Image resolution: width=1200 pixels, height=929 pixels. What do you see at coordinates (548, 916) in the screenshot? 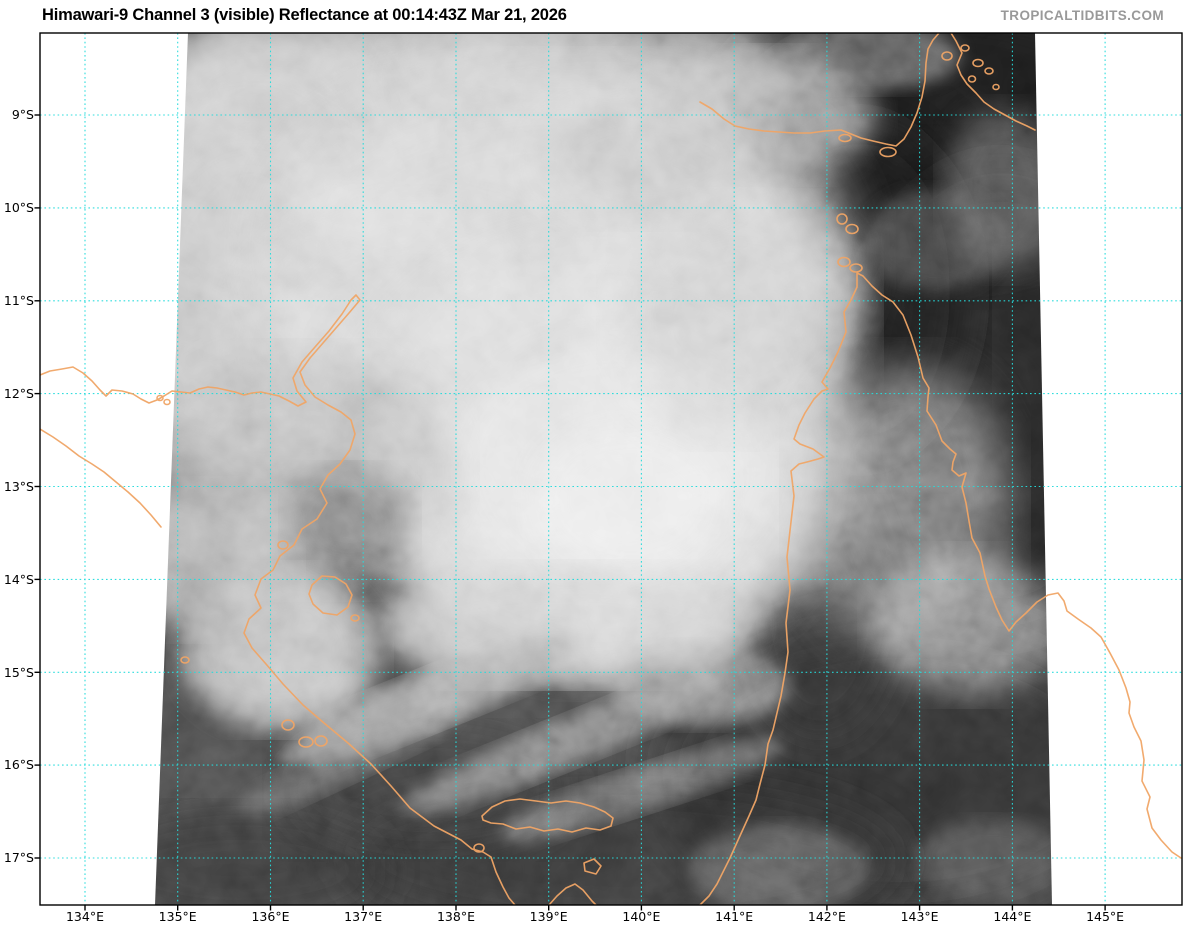
I see `lon-label: 139°E` at bounding box center [548, 916].